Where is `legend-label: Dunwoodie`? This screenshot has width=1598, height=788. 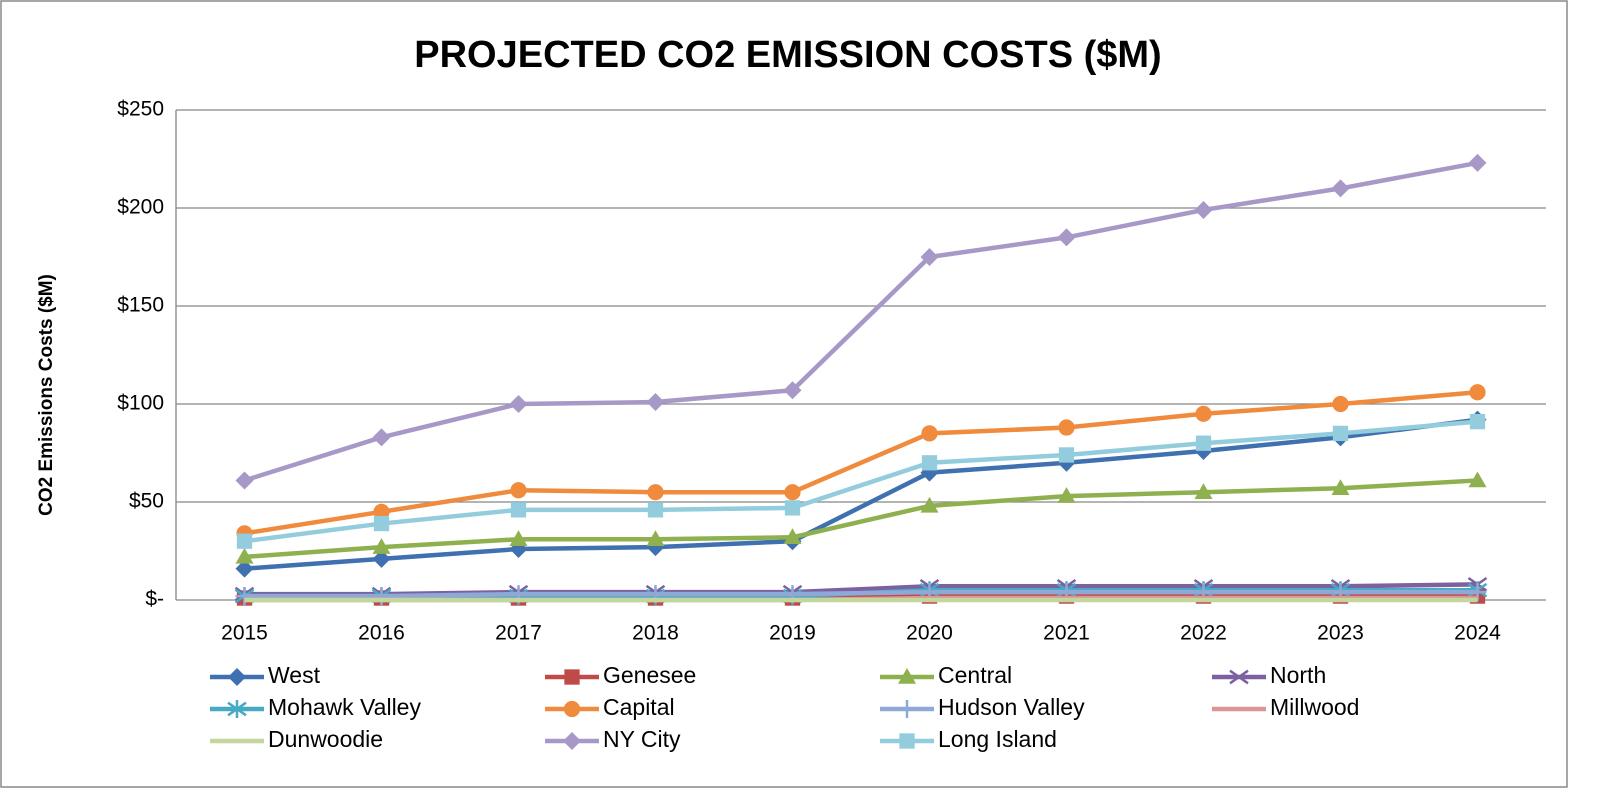
legend-label: Dunwoodie is located at coordinates (325, 739).